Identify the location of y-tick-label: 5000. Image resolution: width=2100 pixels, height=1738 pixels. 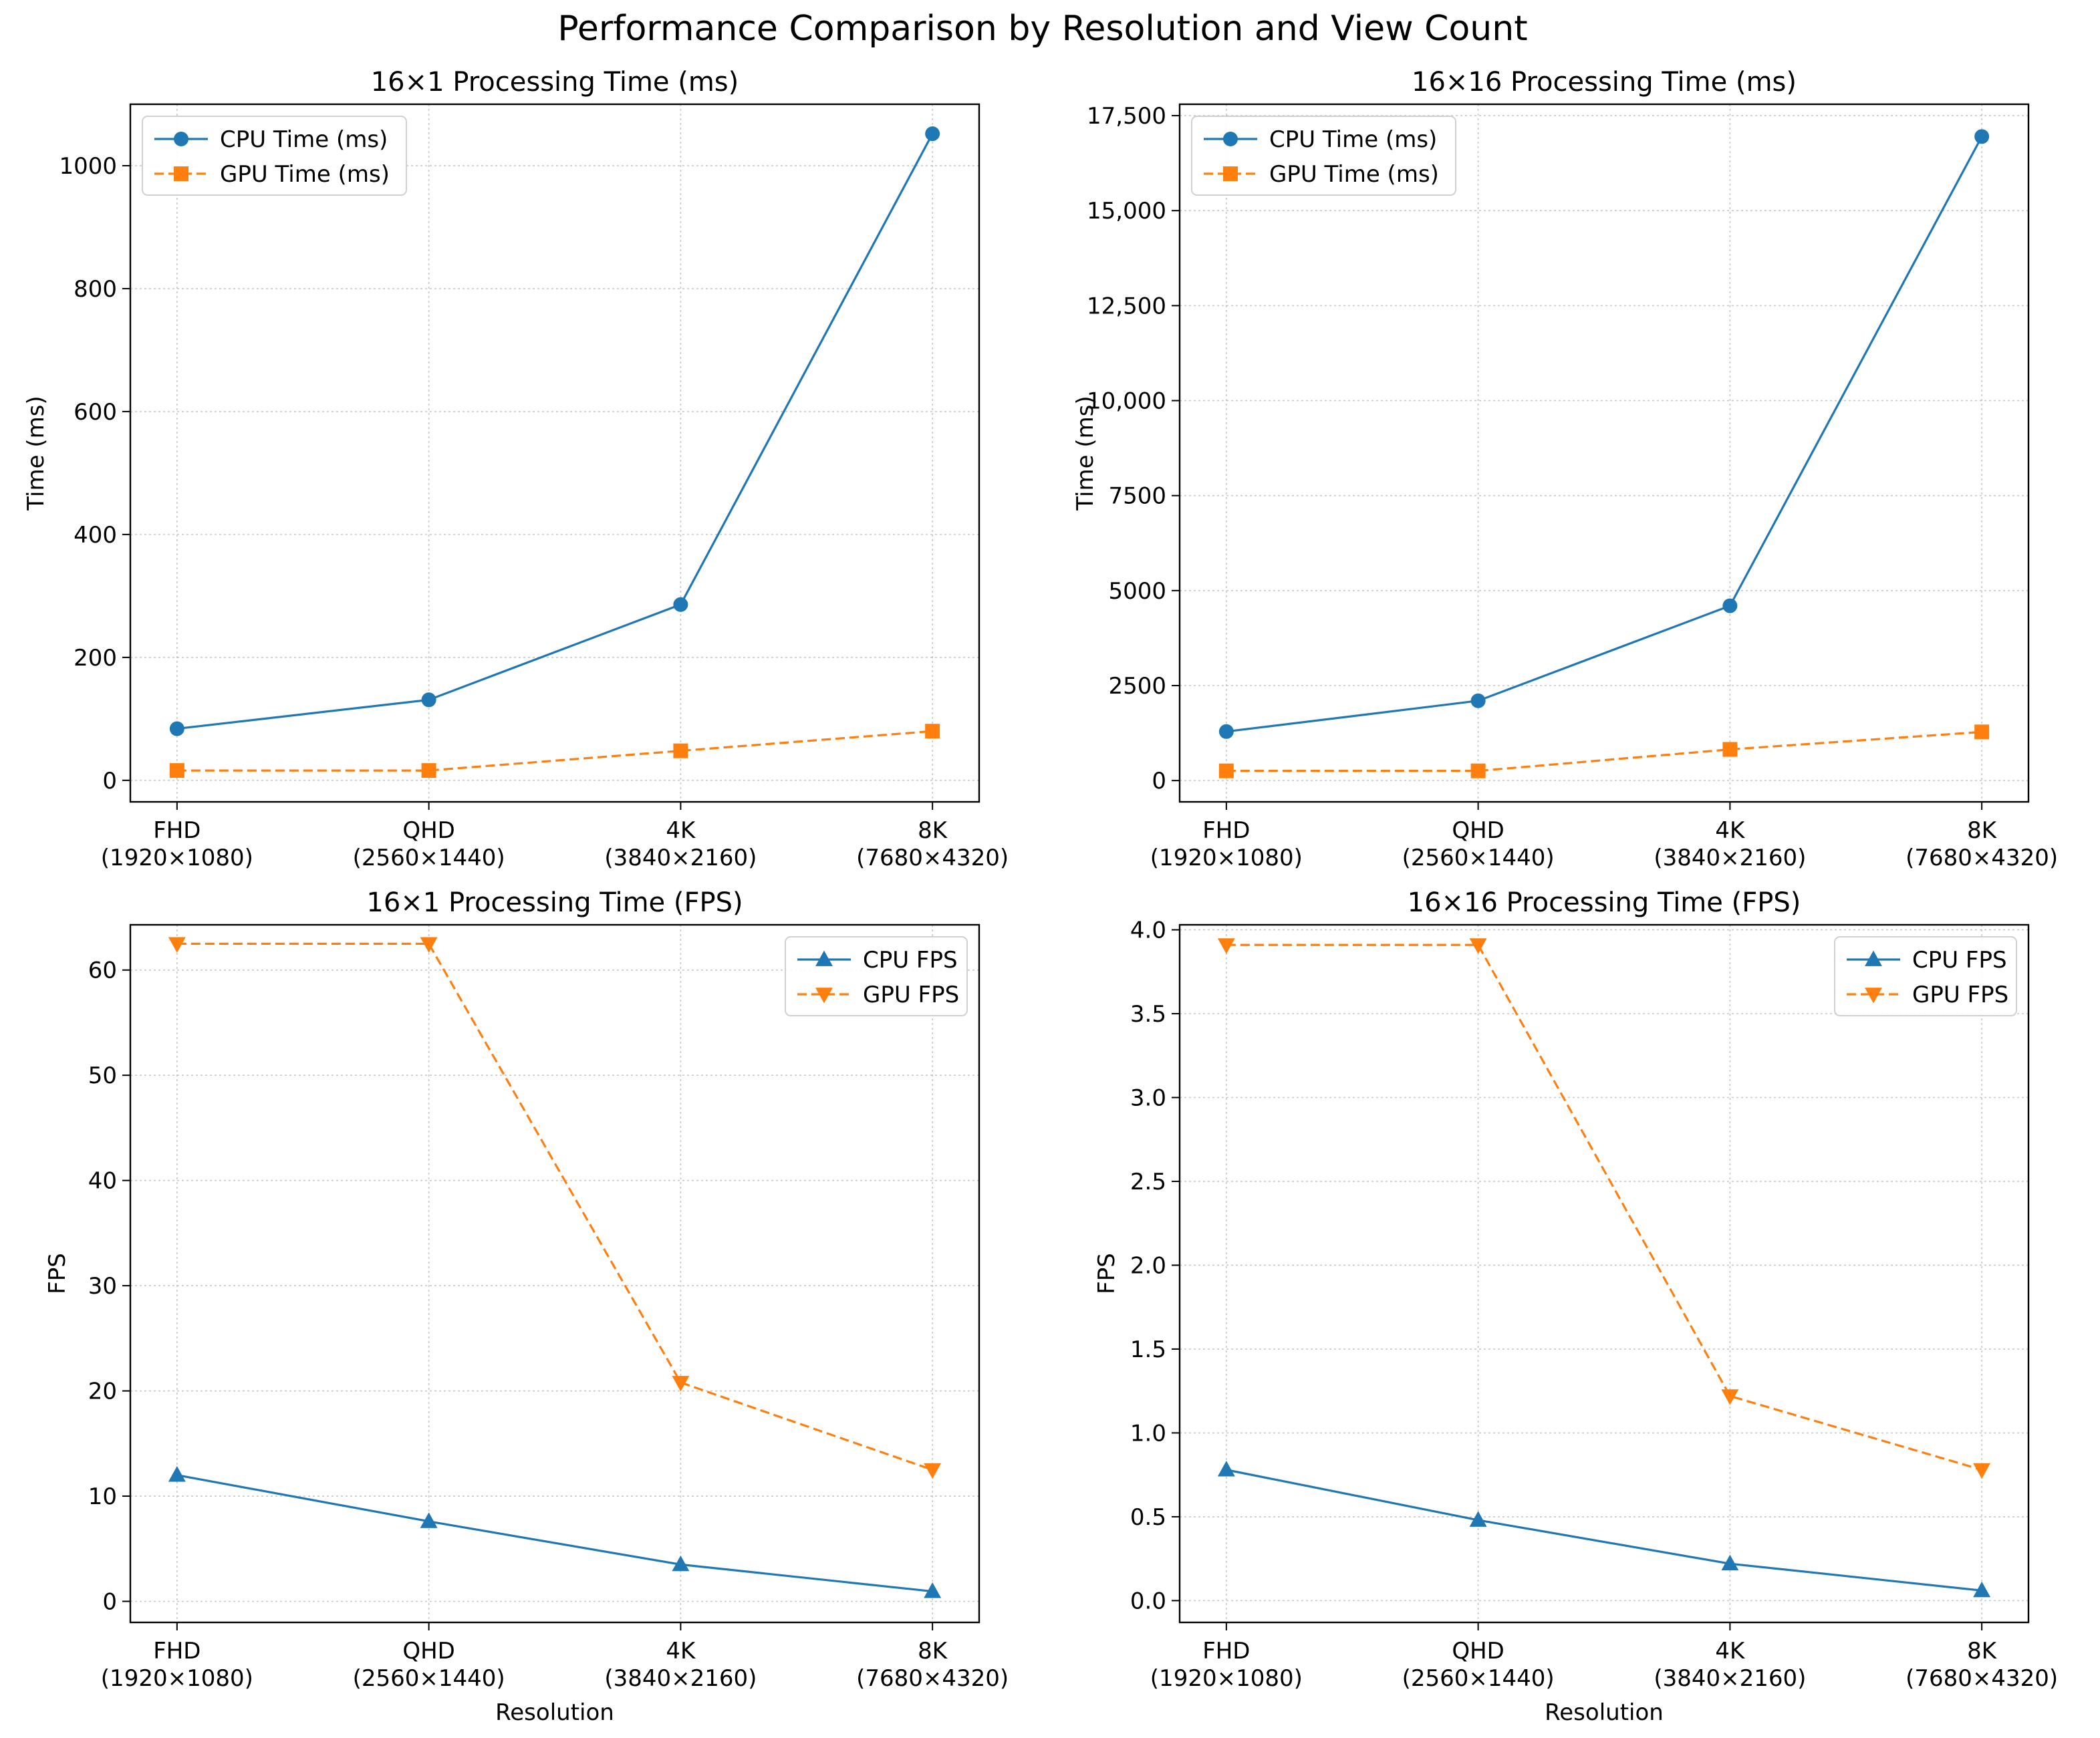
(1137, 591).